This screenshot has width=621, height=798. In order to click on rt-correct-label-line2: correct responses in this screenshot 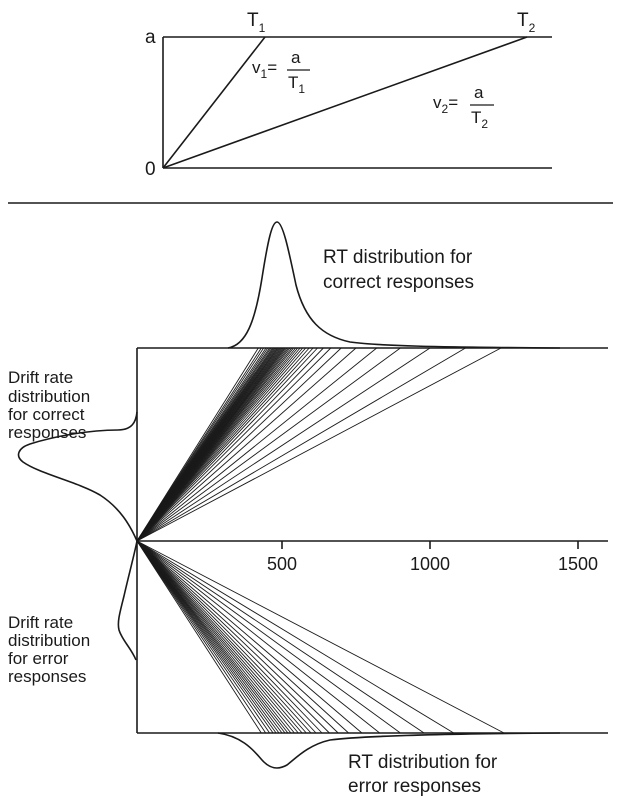, I will do `click(398, 282)`.